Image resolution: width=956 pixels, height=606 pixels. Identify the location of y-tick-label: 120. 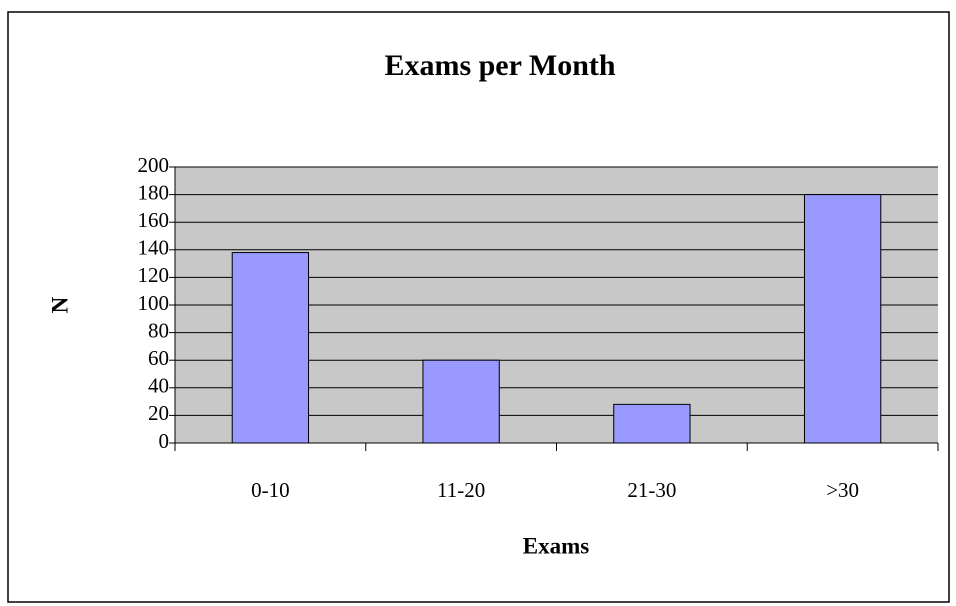
(154, 275).